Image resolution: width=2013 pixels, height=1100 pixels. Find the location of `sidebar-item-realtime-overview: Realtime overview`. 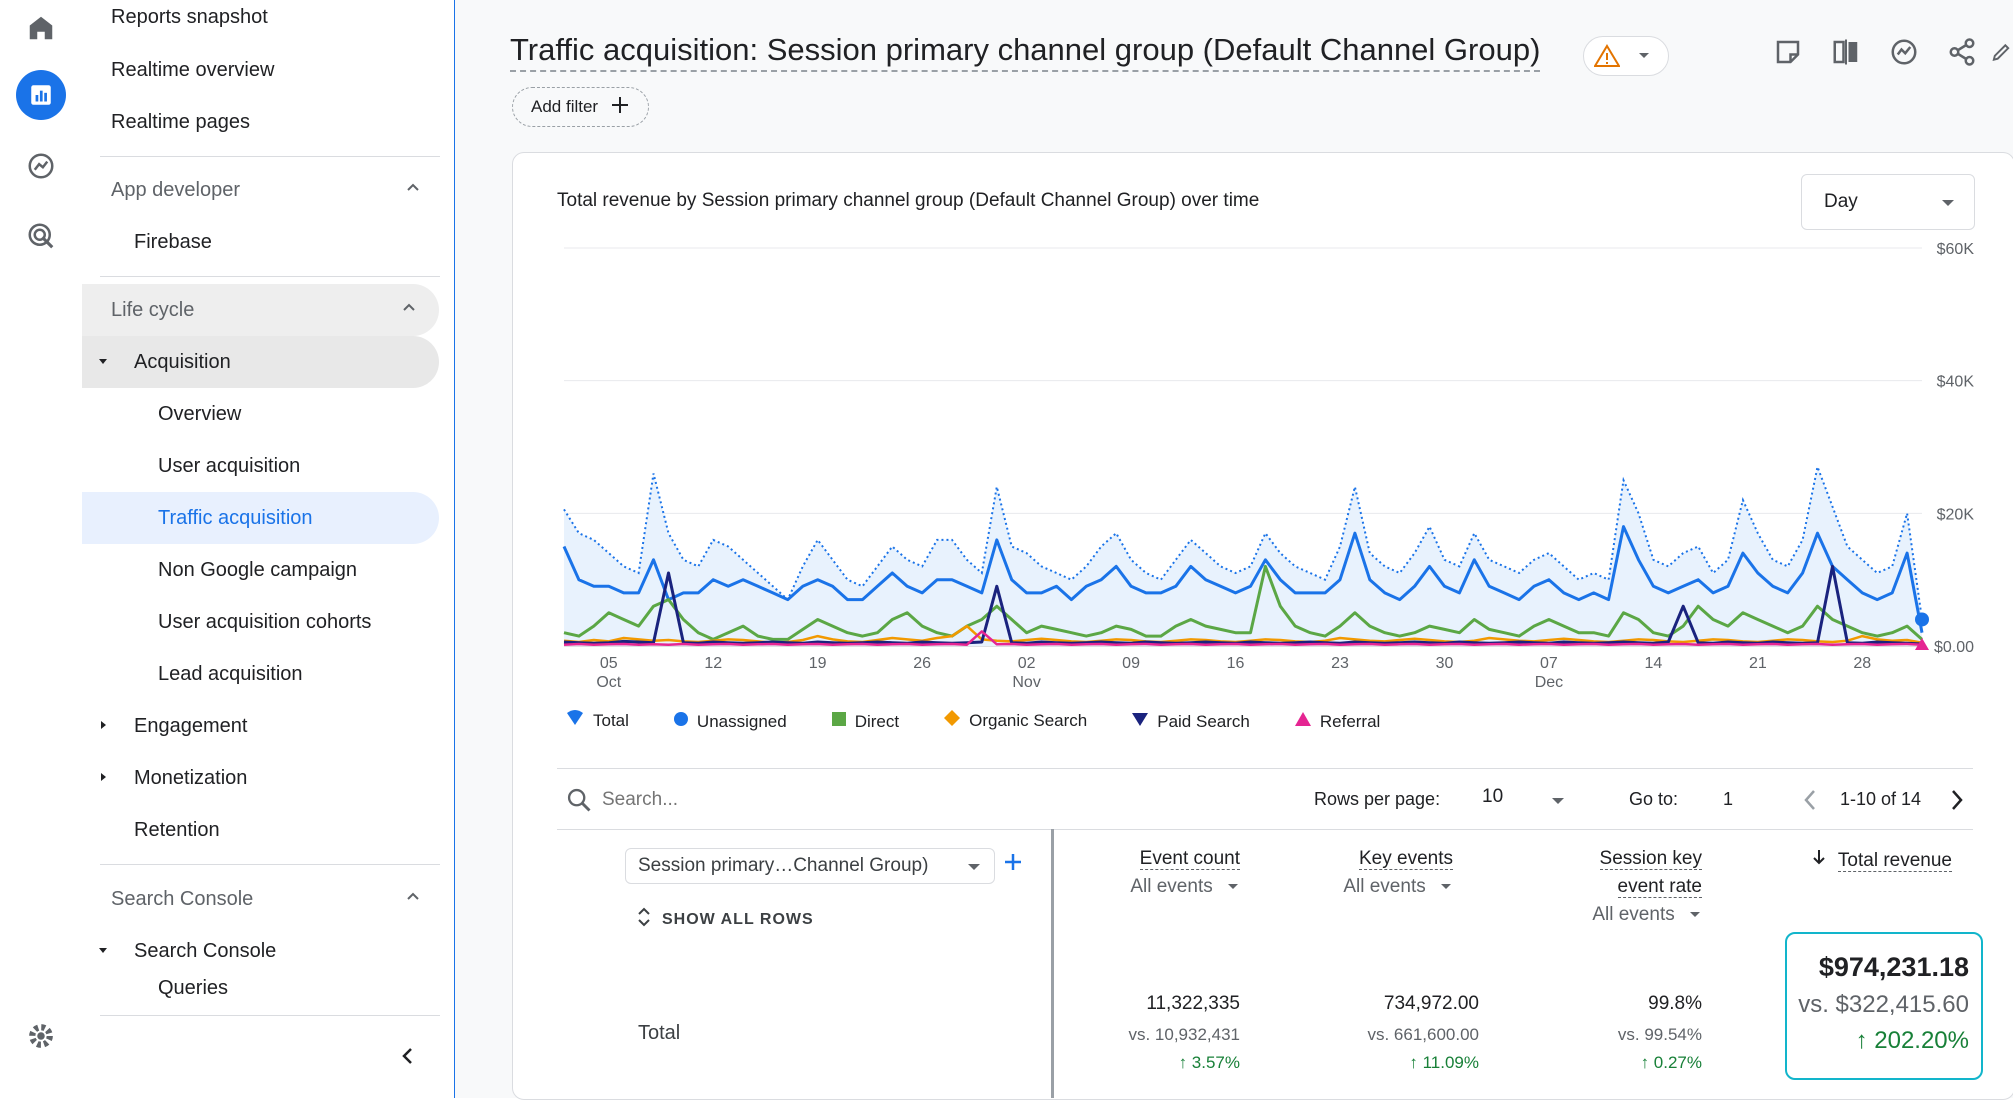

sidebar-item-realtime-overview: Realtime overview is located at coordinates (193, 69).